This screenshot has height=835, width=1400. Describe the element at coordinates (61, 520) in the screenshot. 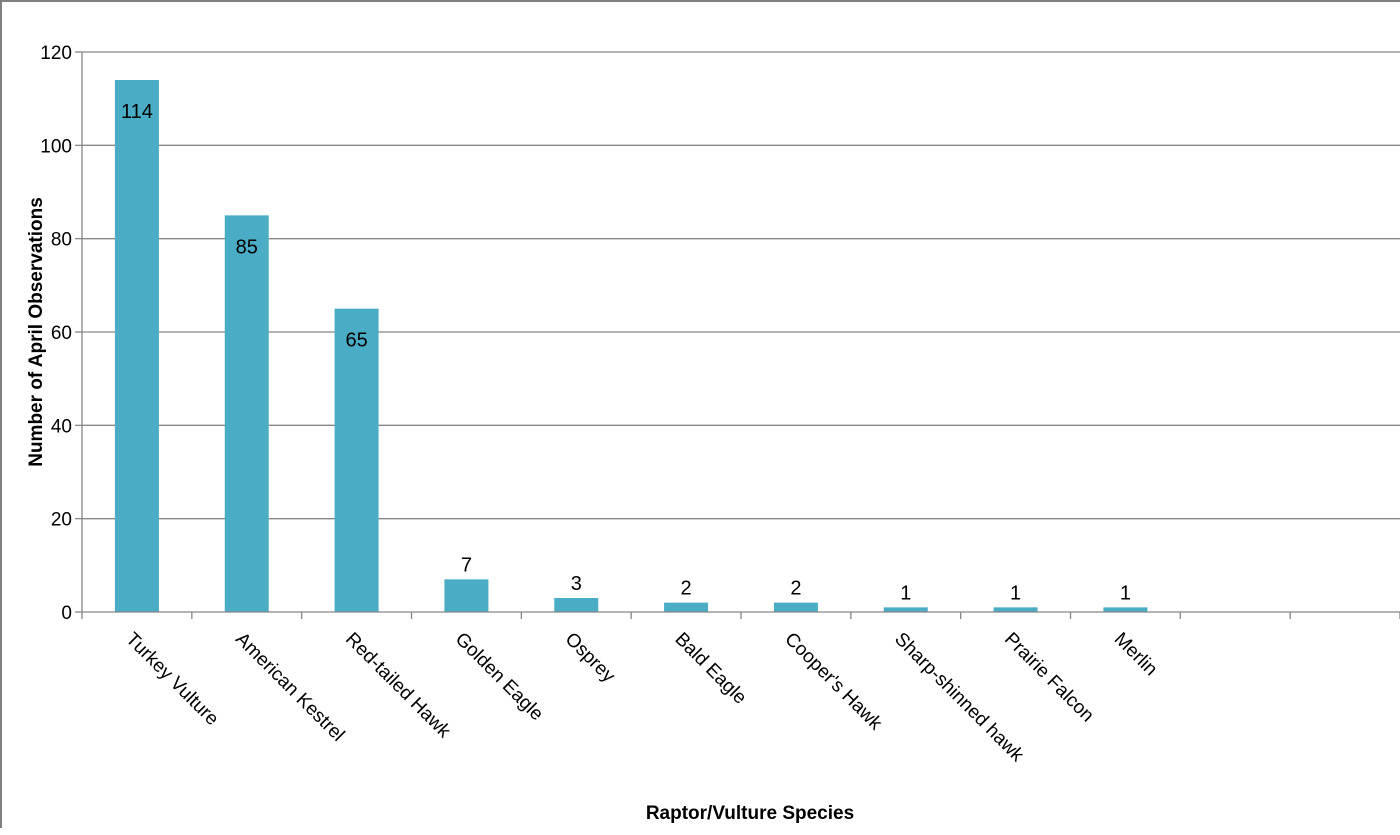

I see `y-tick-label: 20` at that location.